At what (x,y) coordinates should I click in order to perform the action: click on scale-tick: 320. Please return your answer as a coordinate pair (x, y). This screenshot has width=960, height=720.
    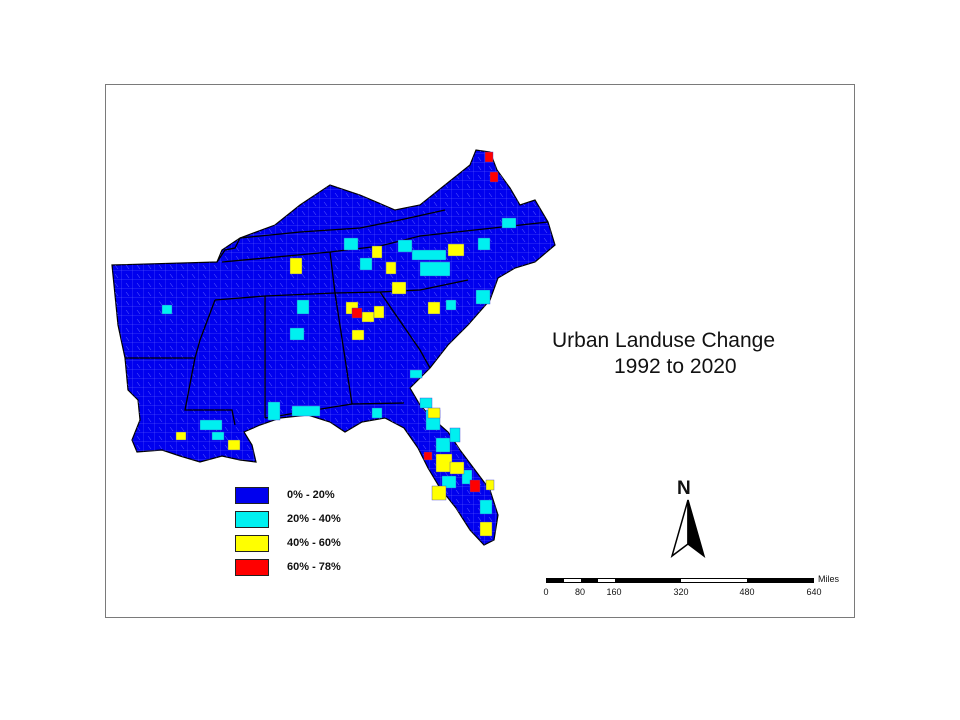
    Looking at the image, I should click on (681, 592).